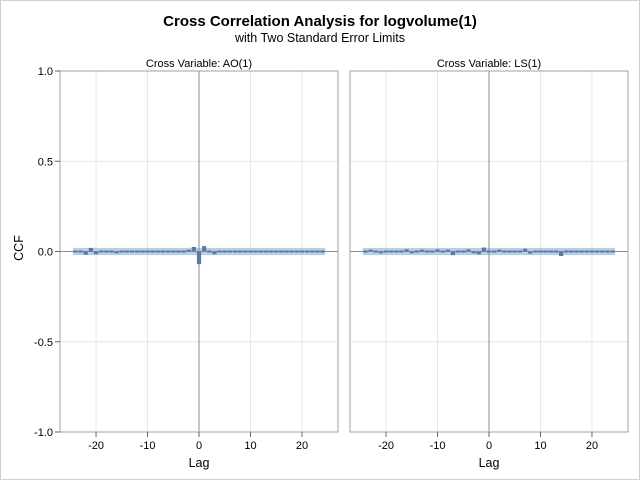  Describe the element at coordinates (489, 64) in the screenshot. I see `panel-title: Cross Variable: LS(1)` at that location.